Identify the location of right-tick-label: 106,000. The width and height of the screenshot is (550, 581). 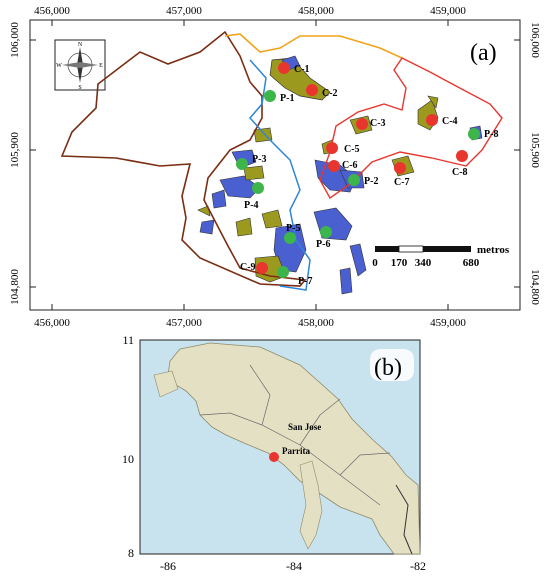
(535, 40).